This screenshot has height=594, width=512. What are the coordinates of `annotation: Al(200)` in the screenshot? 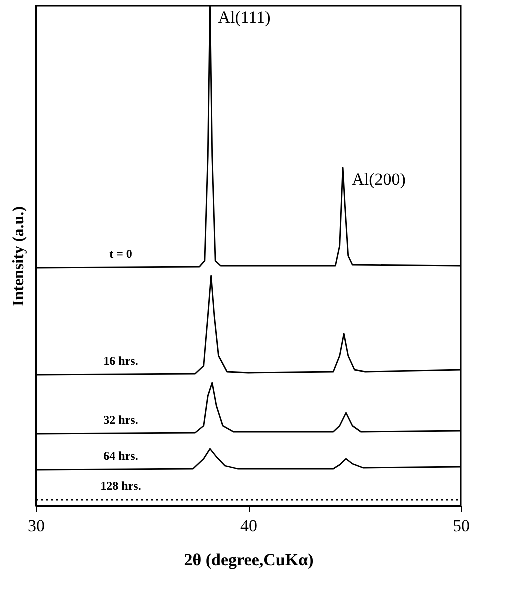 It's located at (379, 179).